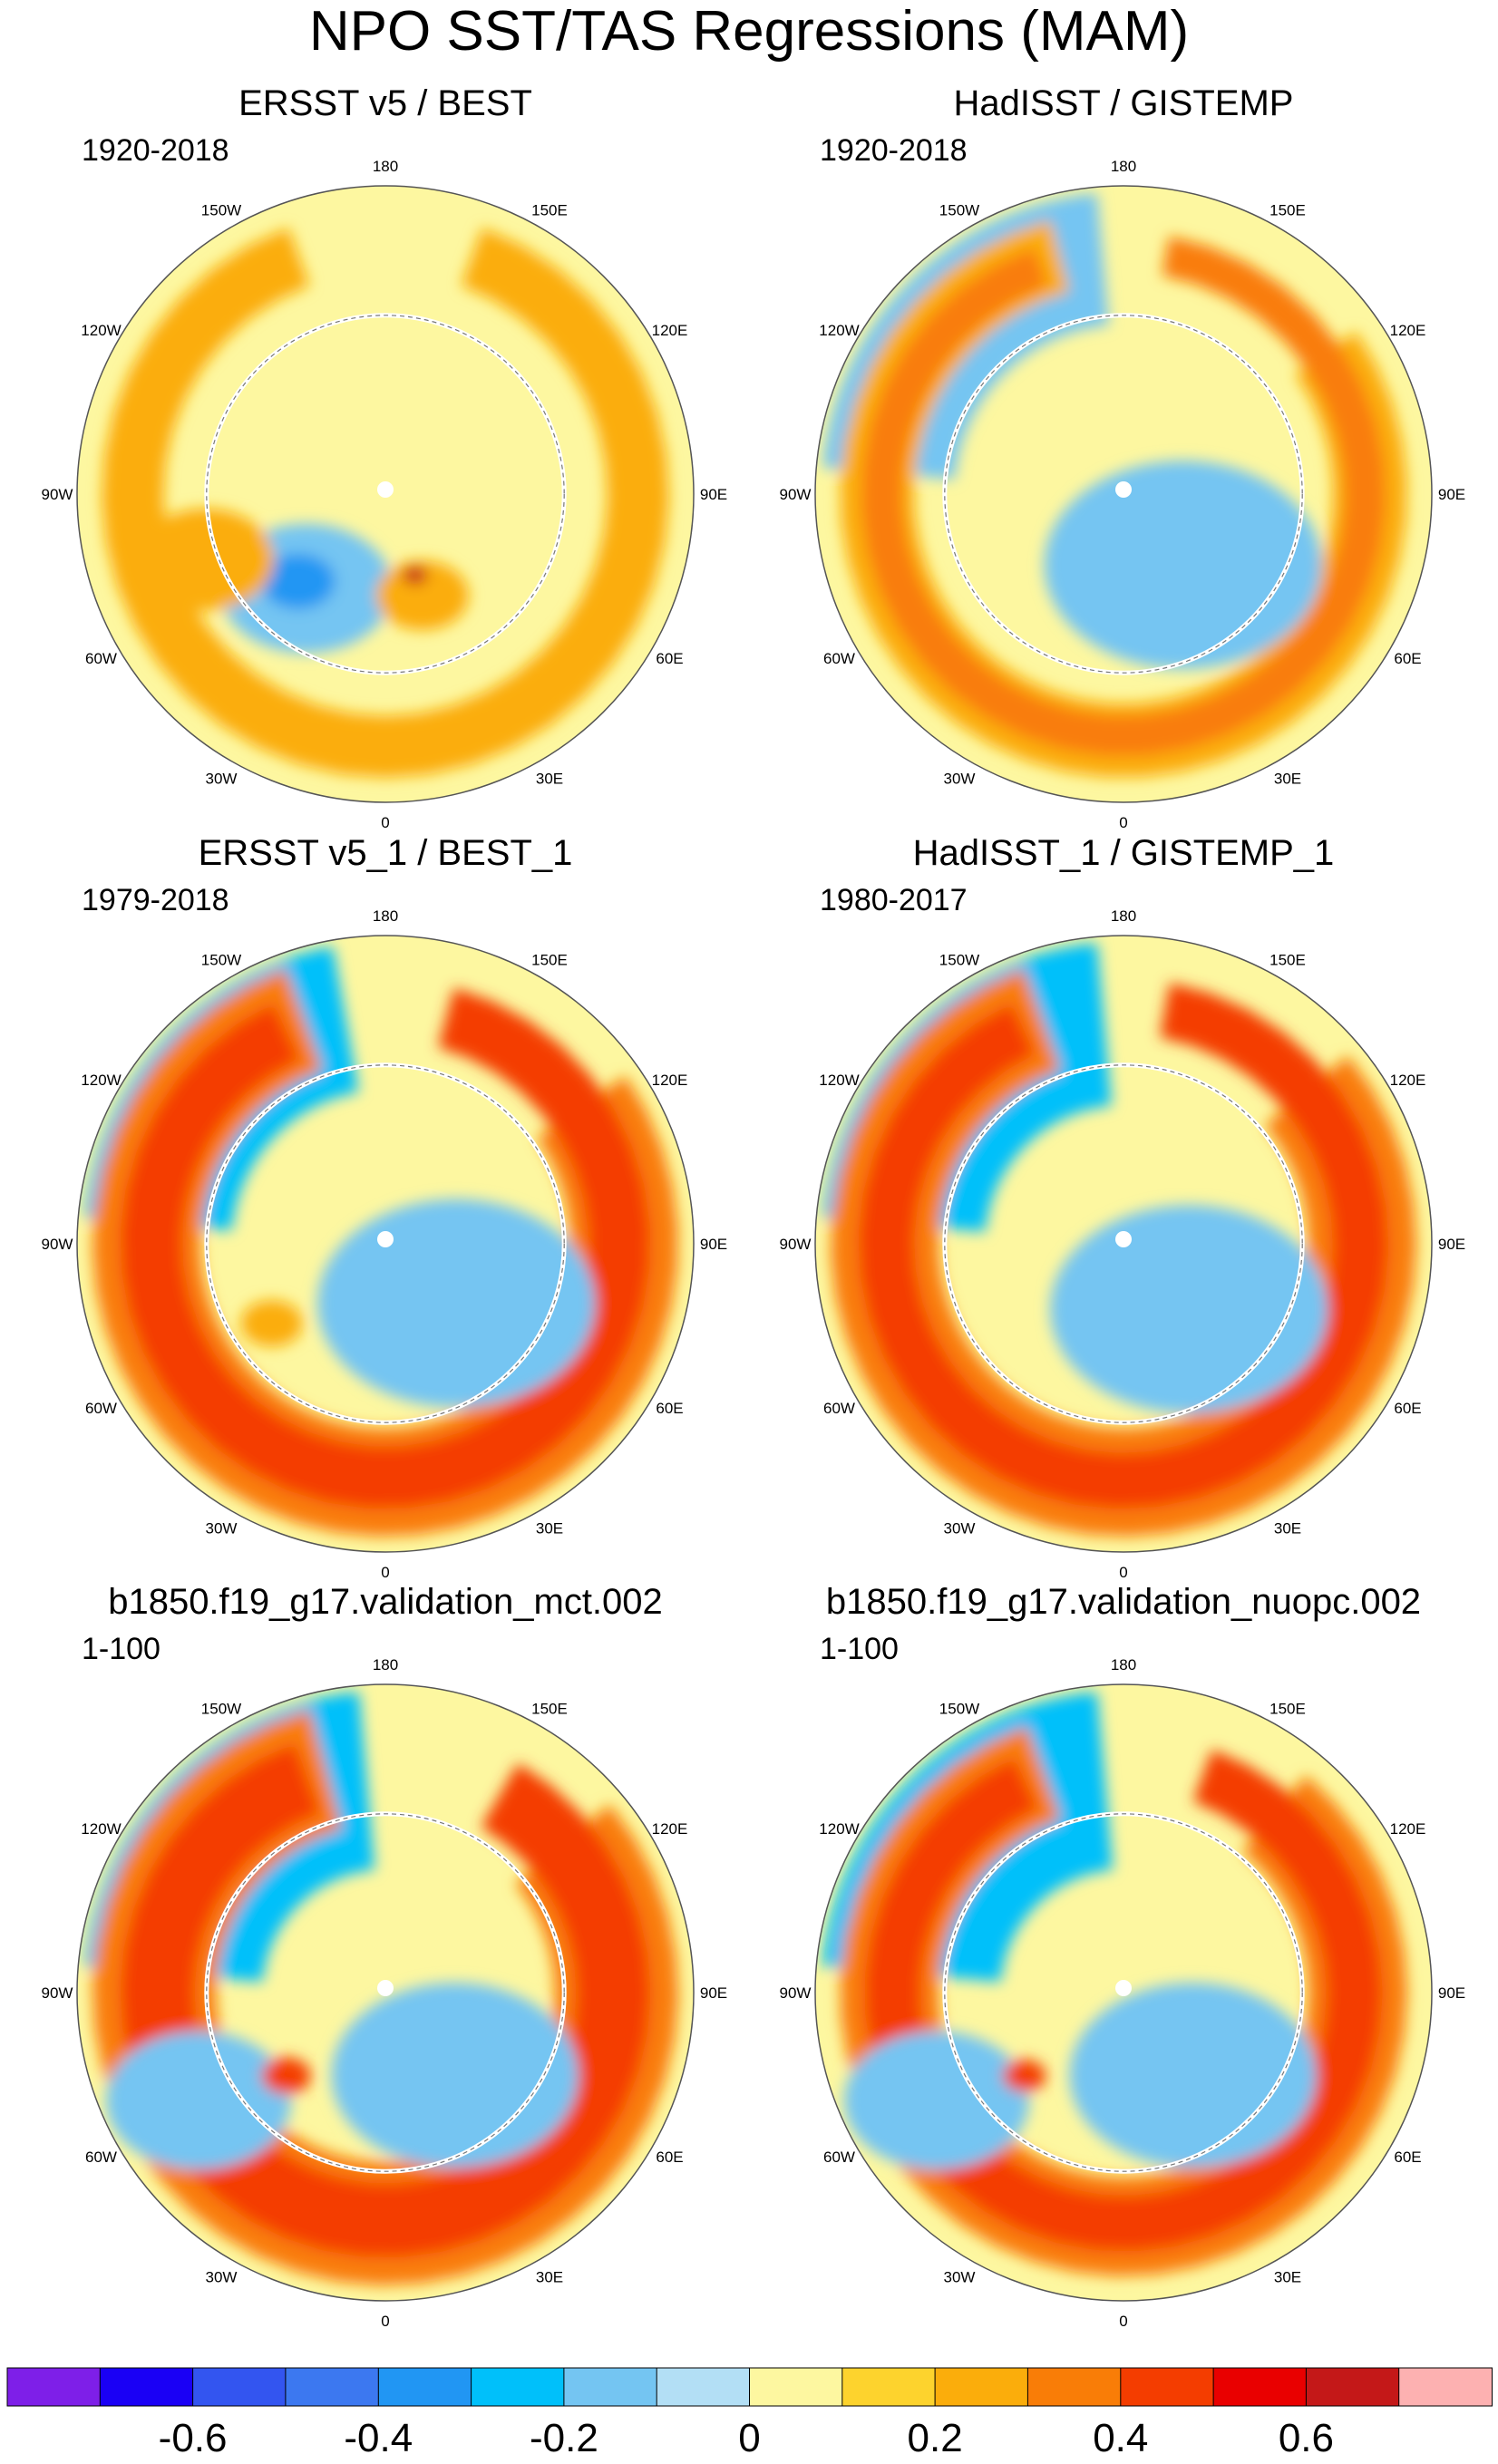  Describe the element at coordinates (749, 31) in the screenshot. I see `figure-title: NPO SST/TAS Regressions (MAM)` at that location.